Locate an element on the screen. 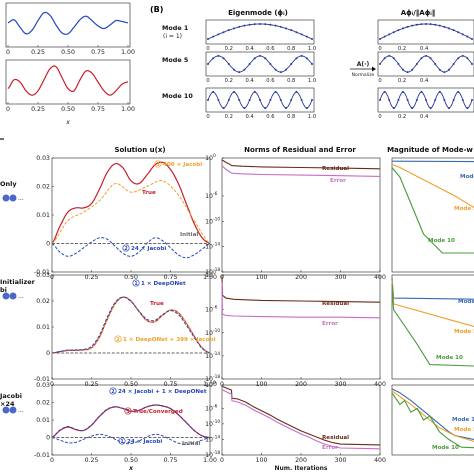  network-icon is located at coordinates (6, 410).